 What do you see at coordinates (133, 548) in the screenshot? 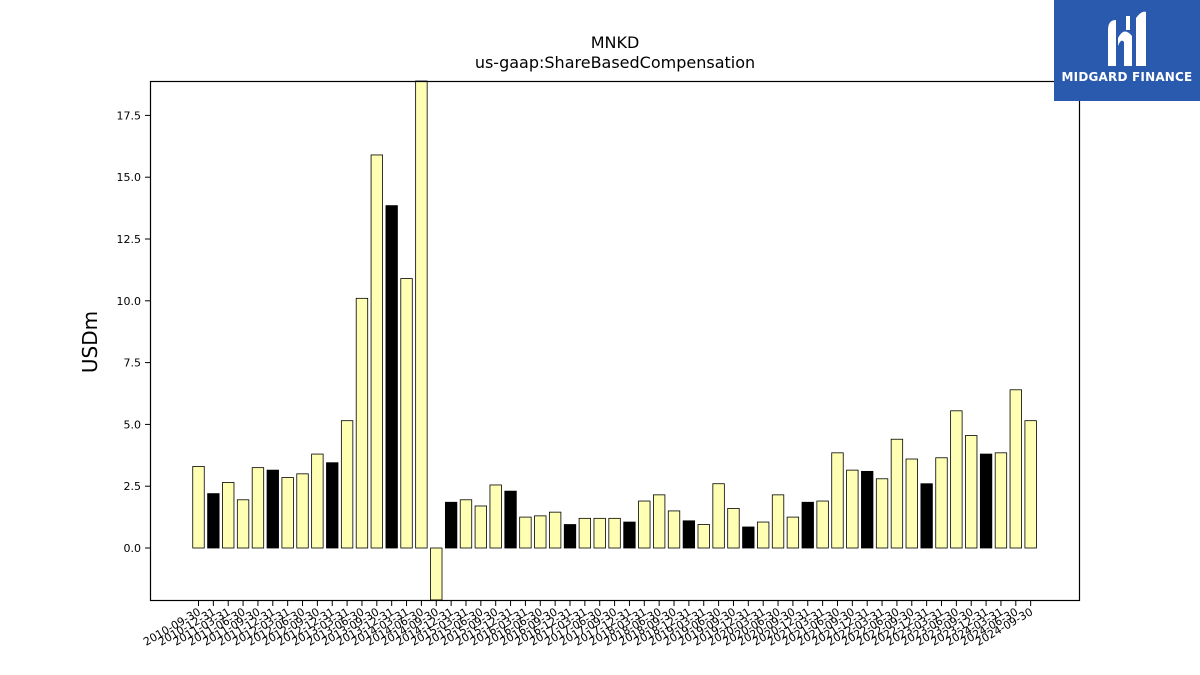
I see `y-tick-label: 0.0` at bounding box center [133, 548].